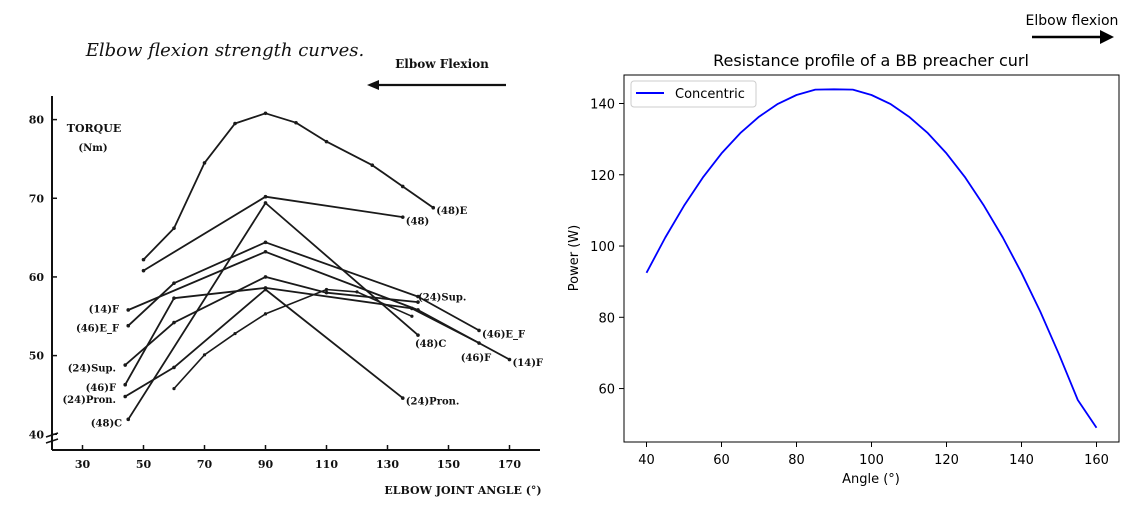  What do you see at coordinates (1096, 460) in the screenshot?
I see `right-x-tick-label: 160` at bounding box center [1096, 460].